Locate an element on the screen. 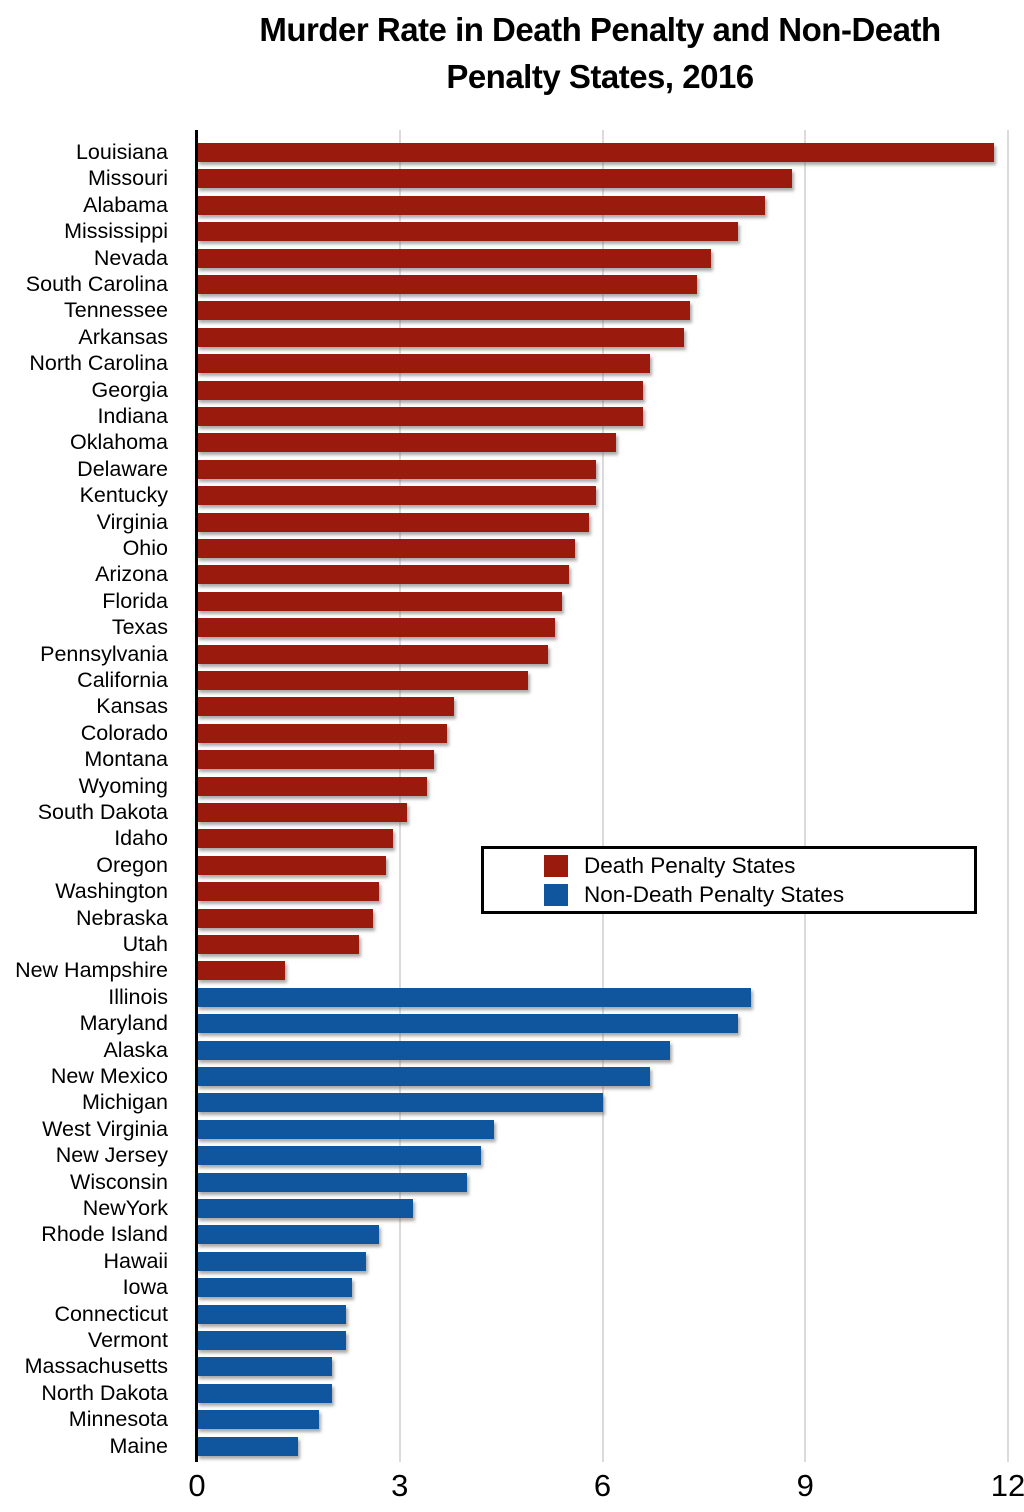  bar-louisiana is located at coordinates (596, 152).